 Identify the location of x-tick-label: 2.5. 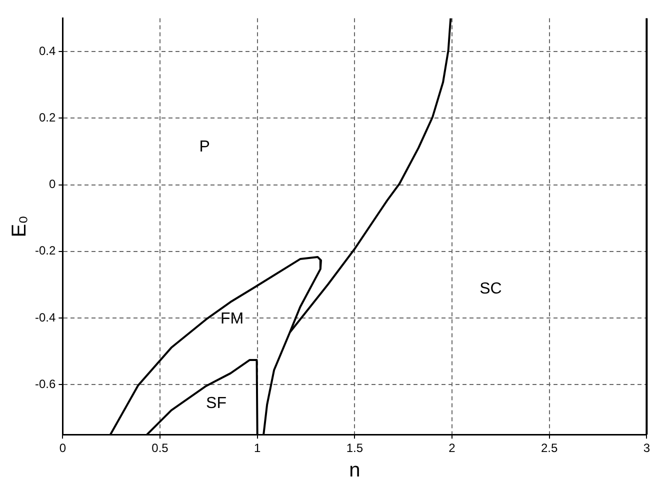
(549, 448).